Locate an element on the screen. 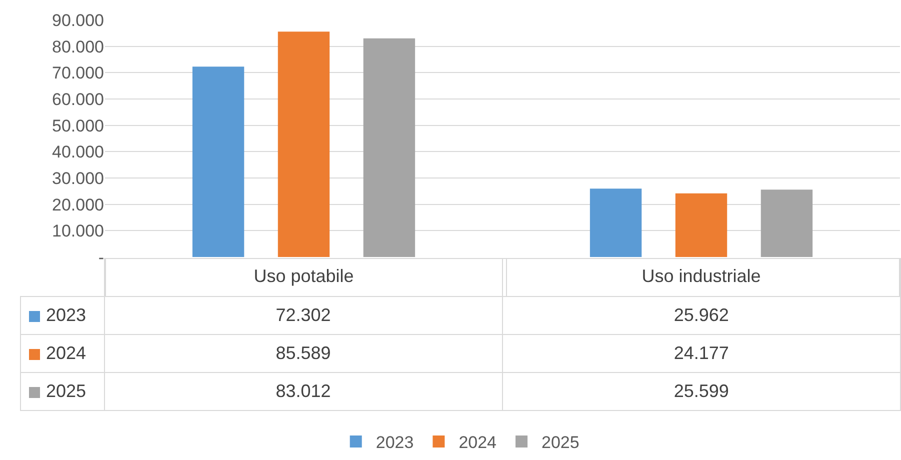  data-label: 85.589 is located at coordinates (303, 353).